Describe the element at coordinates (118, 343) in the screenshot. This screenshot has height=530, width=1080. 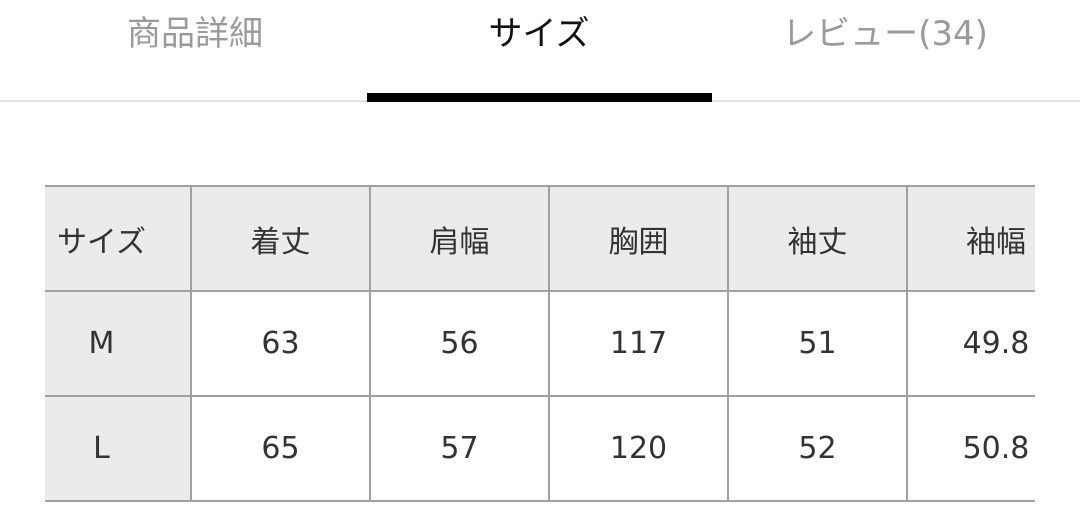
I see `size-label-cell: M` at that location.